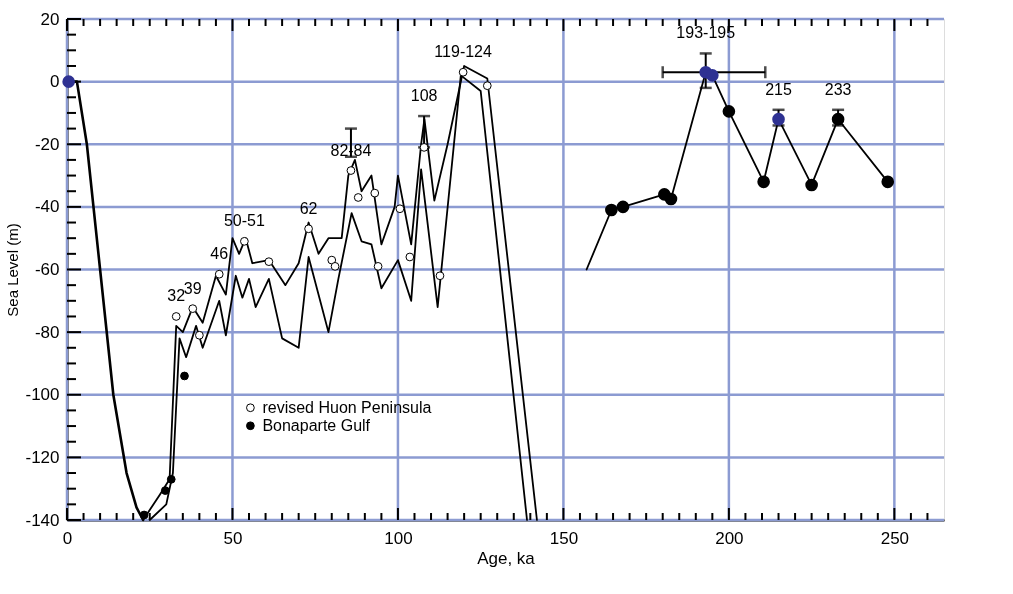 This screenshot has width=1013, height=594. Describe the element at coordinates (316, 425) in the screenshot. I see `legend-label: Bonaparte Gulf` at that location.